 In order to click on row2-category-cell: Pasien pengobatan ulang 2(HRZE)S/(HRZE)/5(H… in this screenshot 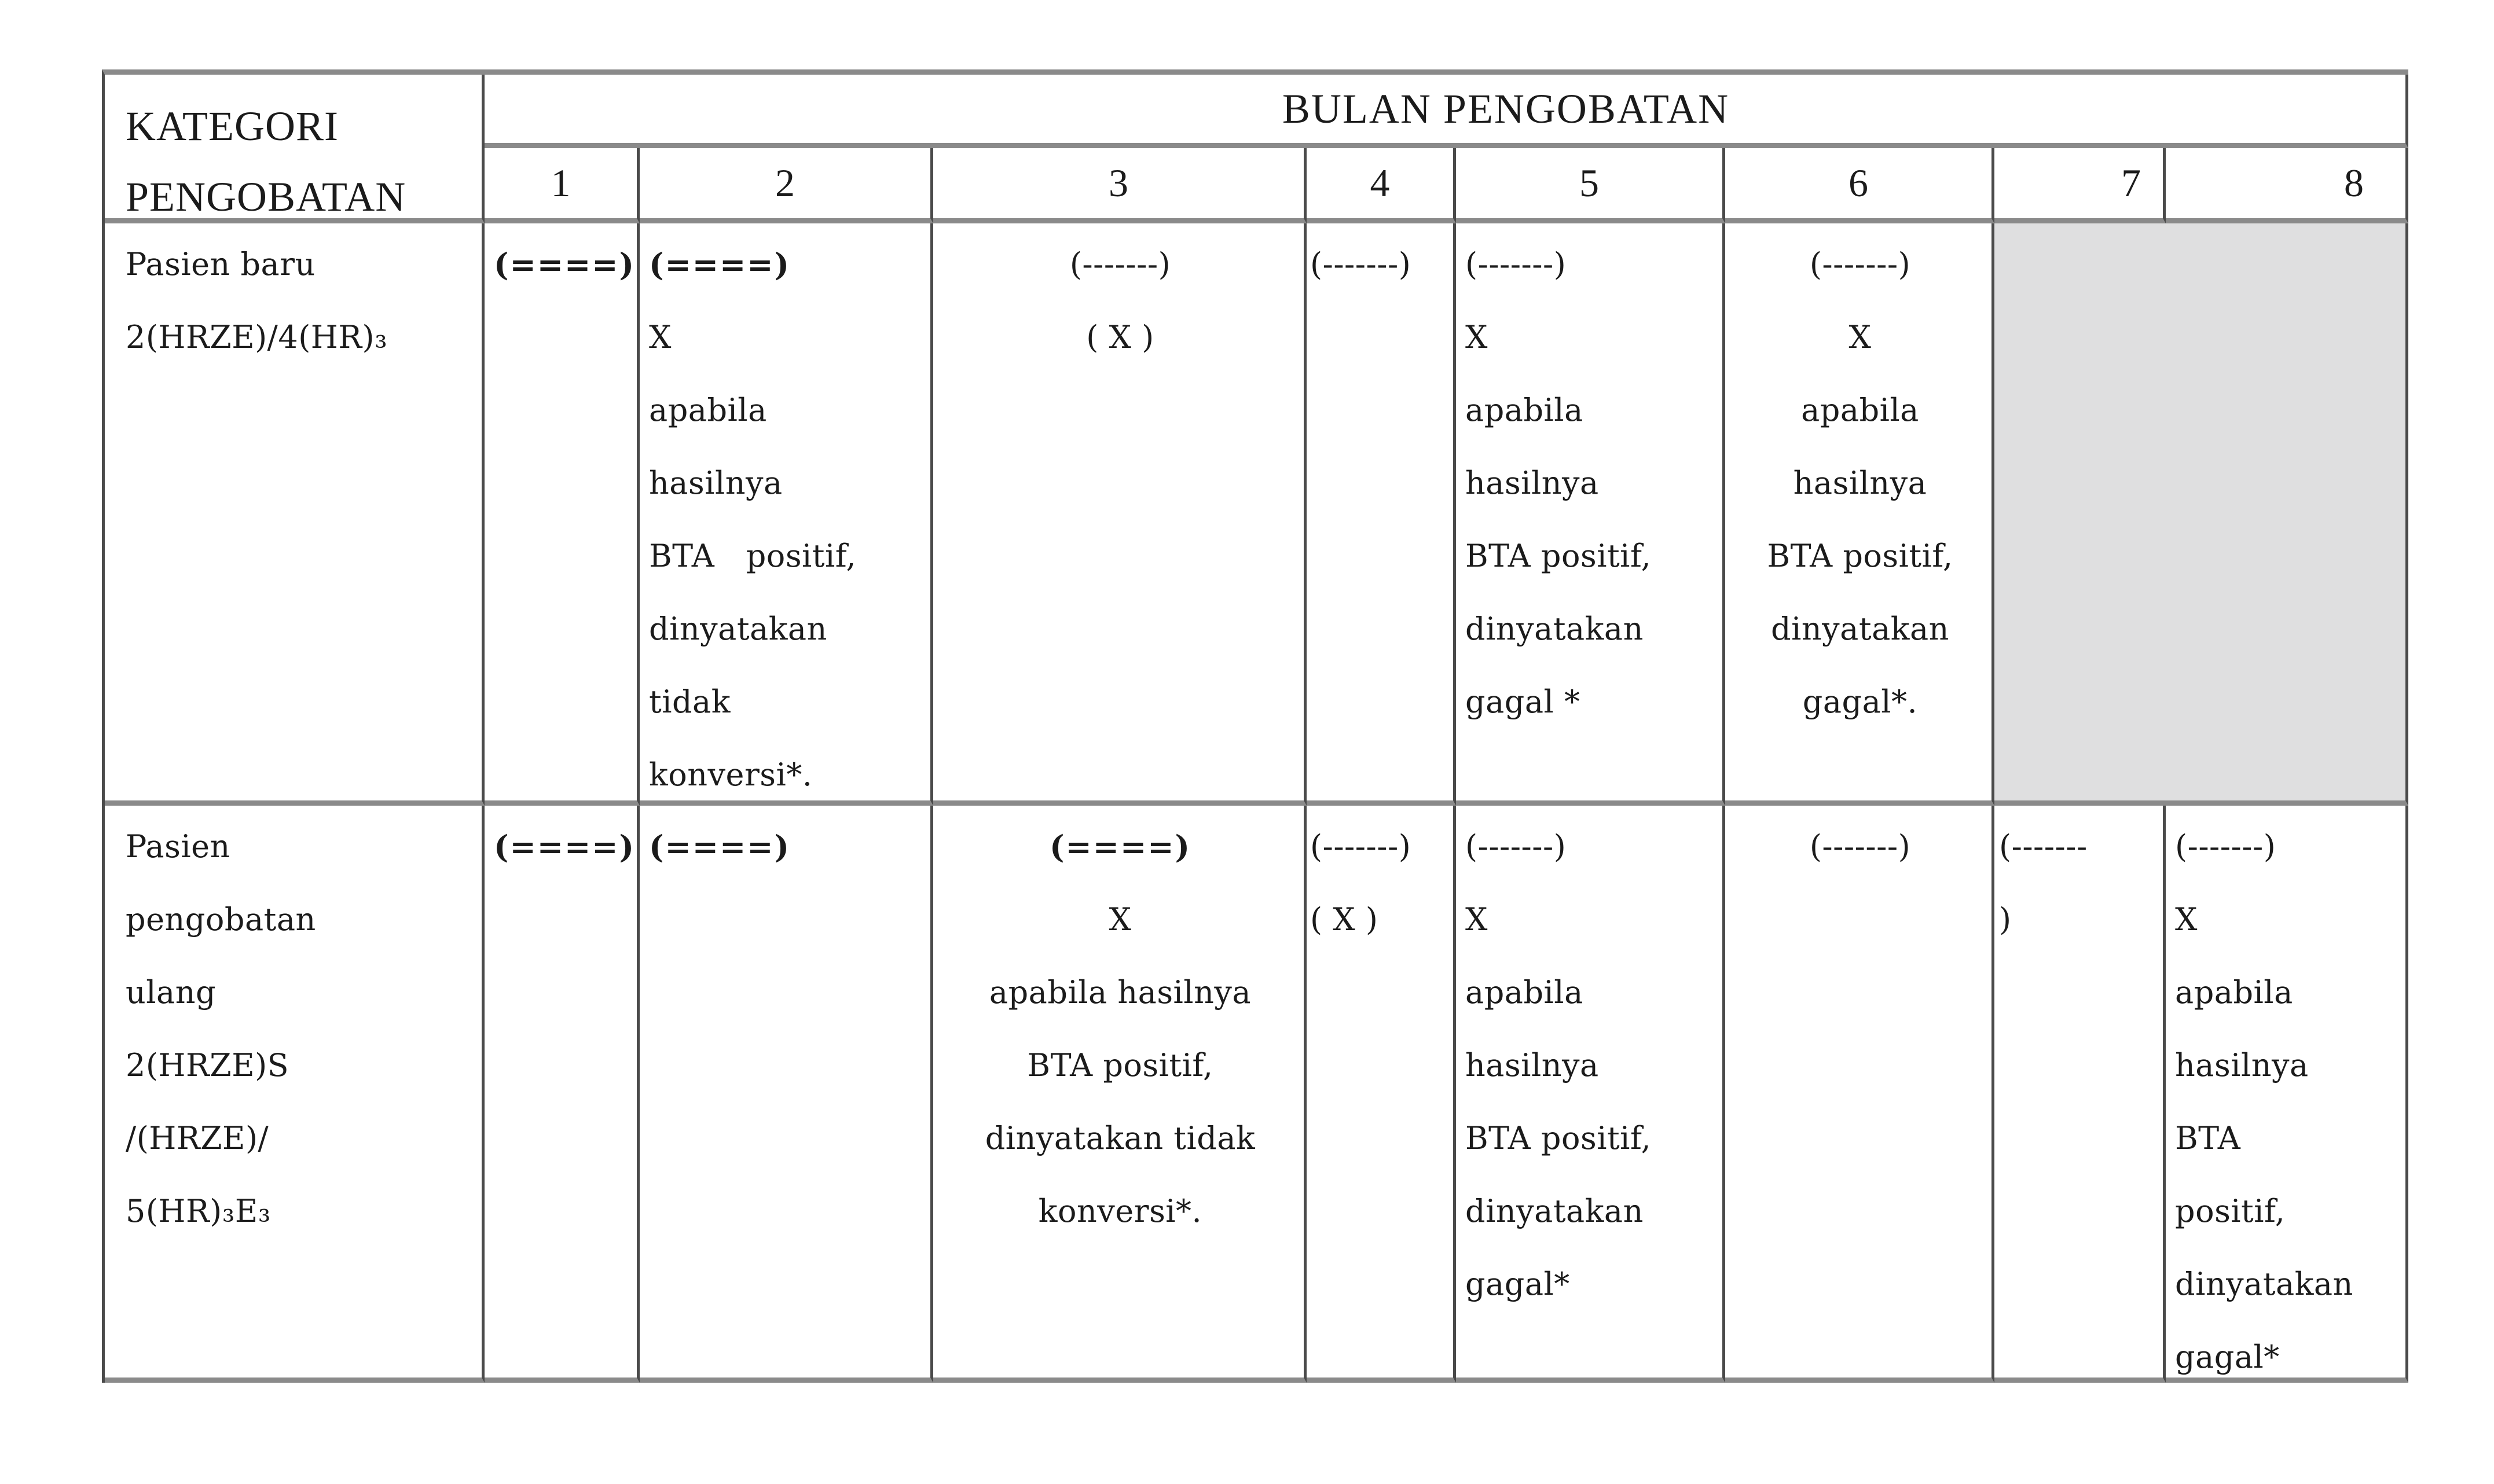, I will do `click(295, 1094)`.